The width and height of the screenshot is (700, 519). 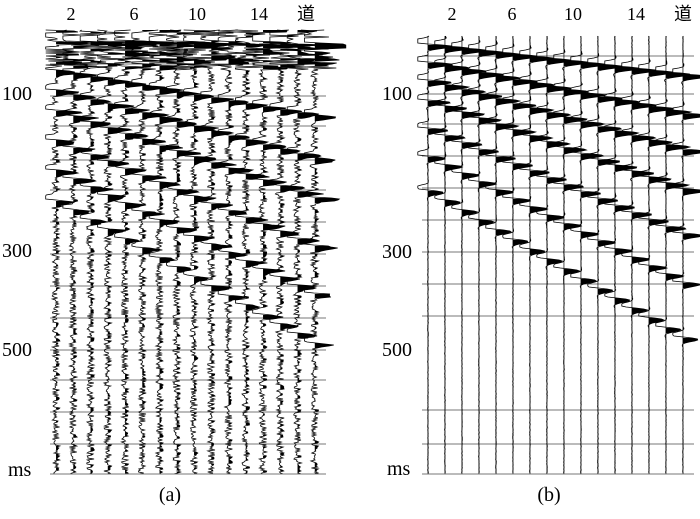 What do you see at coordinates (20, 469) in the screenshot?
I see `time-unit-a: ms` at bounding box center [20, 469].